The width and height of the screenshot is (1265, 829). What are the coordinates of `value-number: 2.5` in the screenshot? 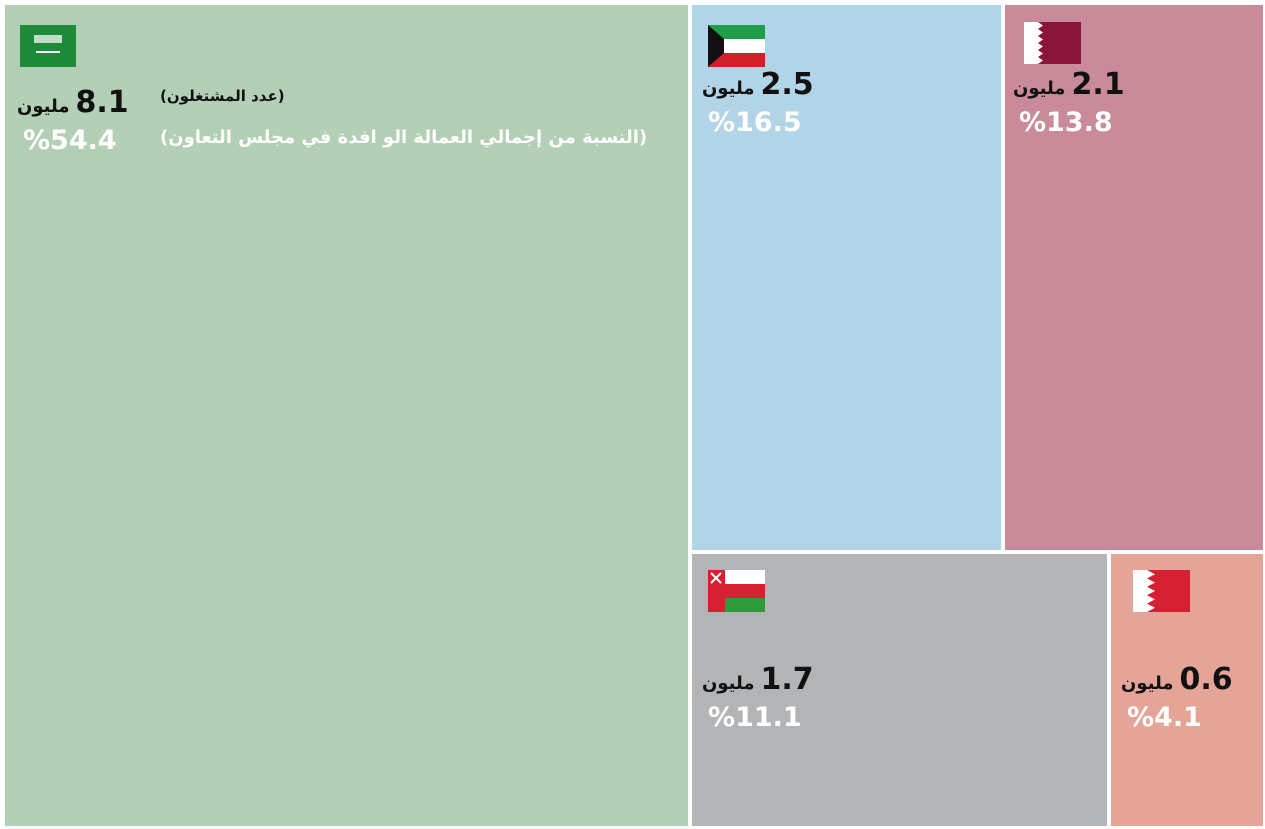 It's located at (787, 84).